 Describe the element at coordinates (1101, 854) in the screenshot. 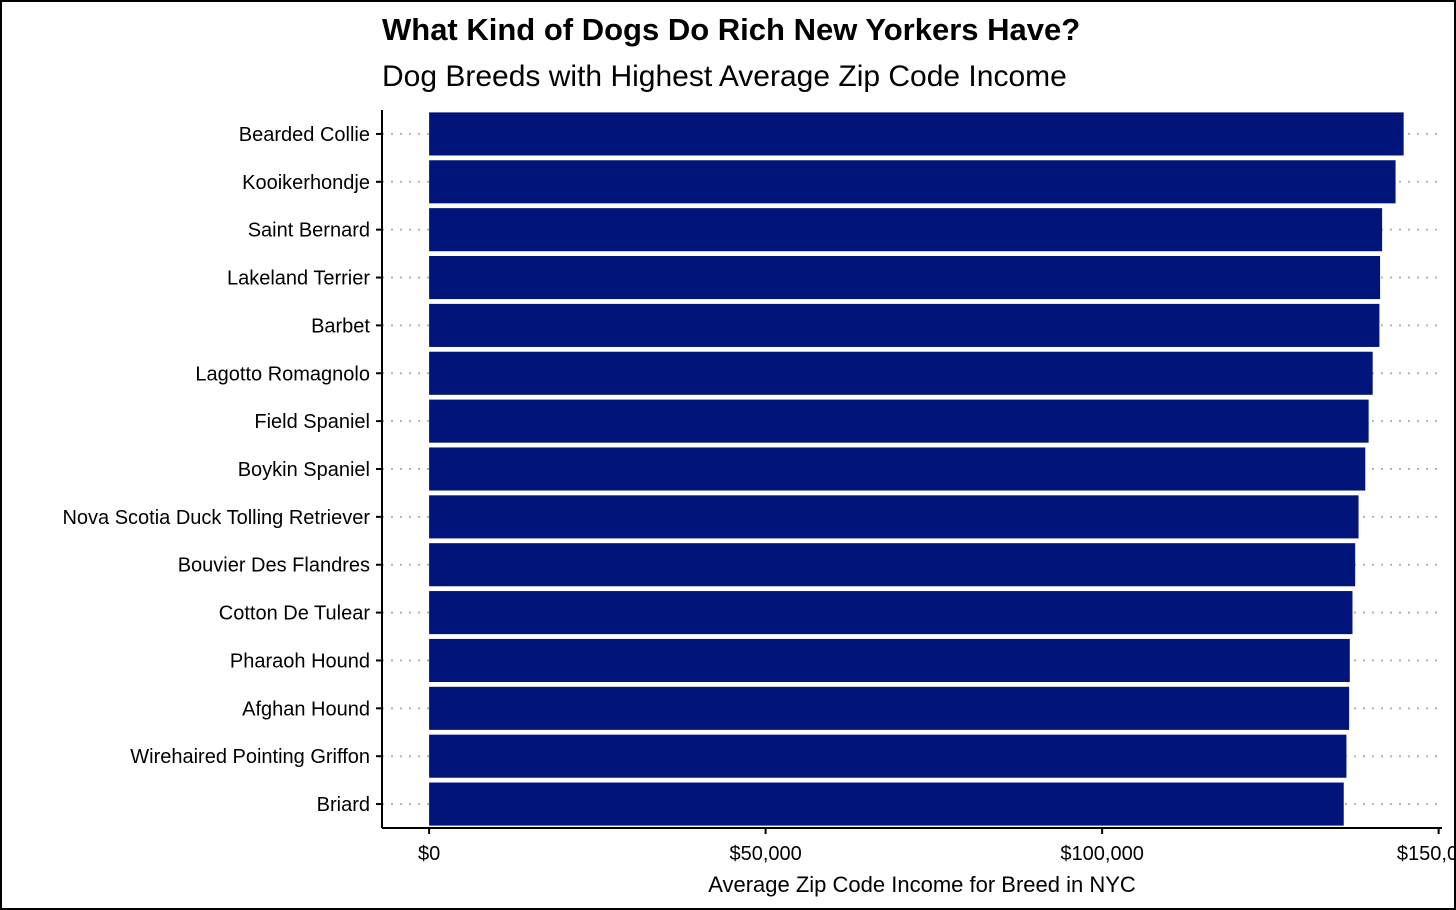

I see `x-tick-label: $100,000` at that location.